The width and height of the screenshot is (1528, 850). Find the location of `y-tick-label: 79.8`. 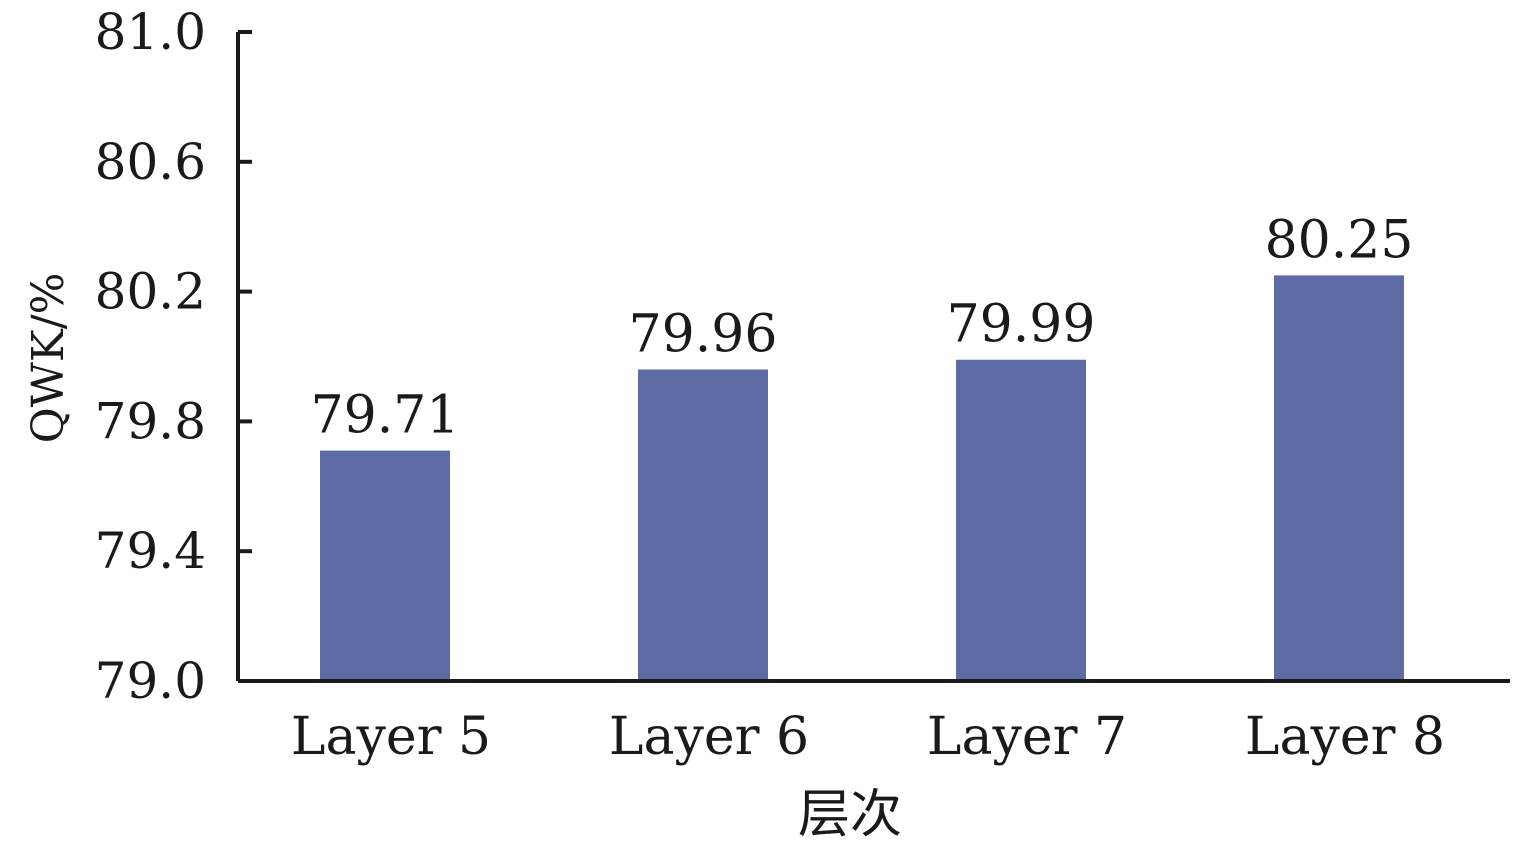

y-tick-label: 79.8 is located at coordinates (150, 421).